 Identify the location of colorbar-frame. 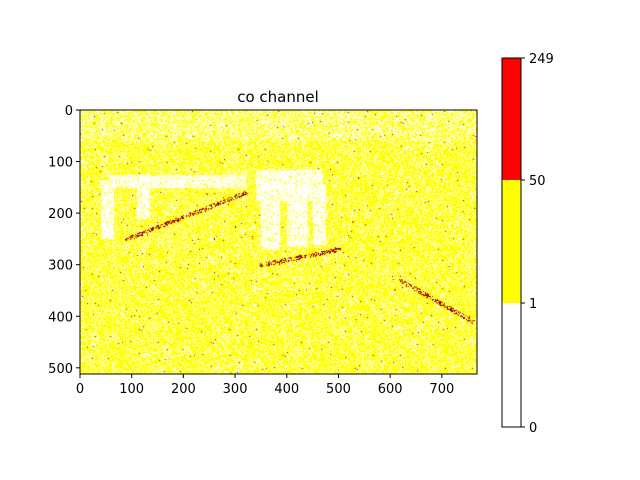
(511, 242).